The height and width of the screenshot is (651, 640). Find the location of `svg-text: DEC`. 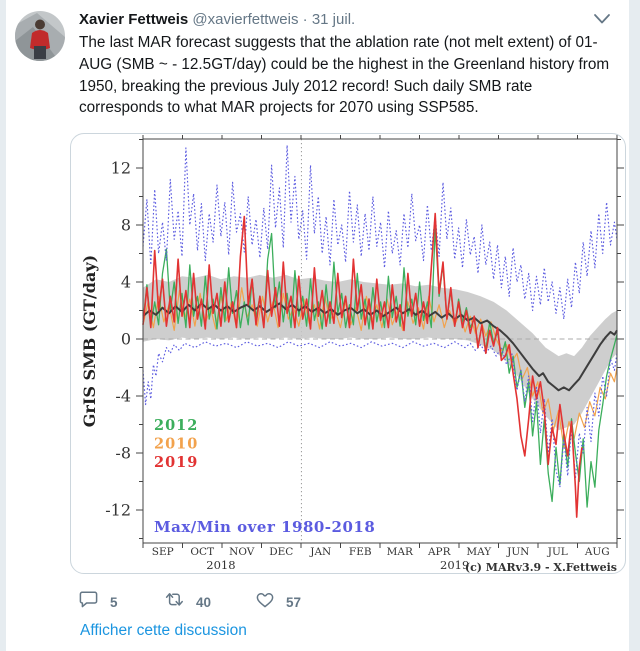

svg-text: DEC is located at coordinates (281, 552).